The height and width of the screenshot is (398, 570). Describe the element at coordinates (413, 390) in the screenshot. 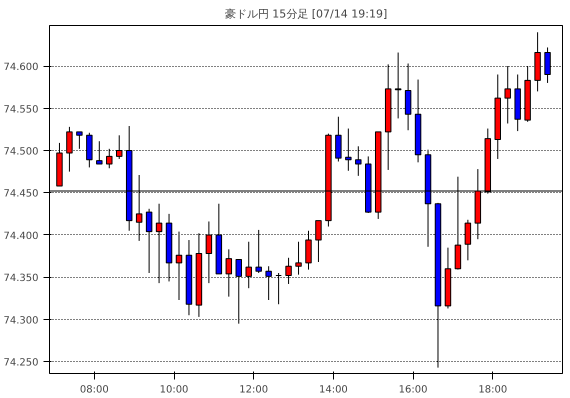

I see `x-tick-label: 16:00` at that location.